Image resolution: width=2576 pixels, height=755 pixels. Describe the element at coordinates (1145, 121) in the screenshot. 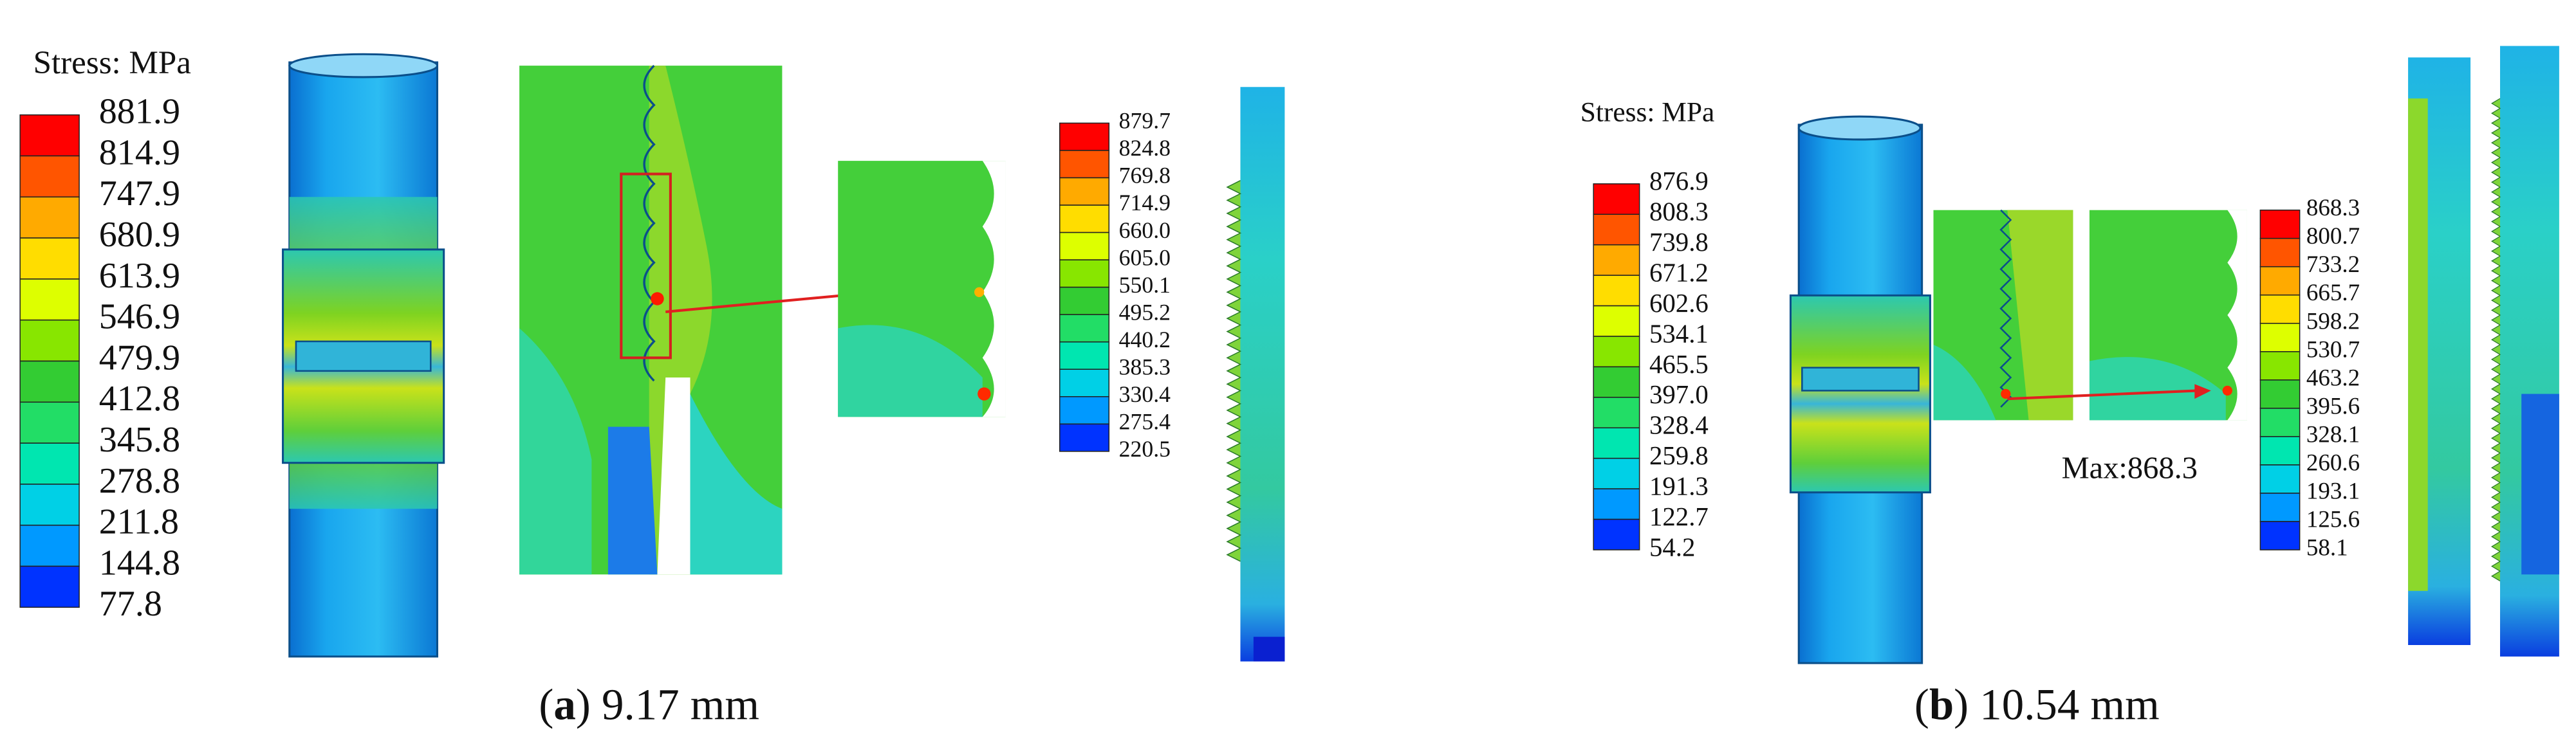

I see `legend-label: 879.7` at that location.